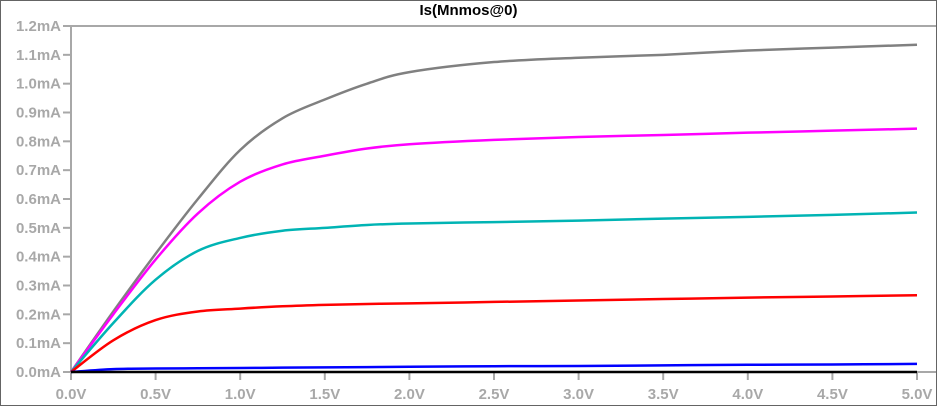 The height and width of the screenshot is (406, 937). I want to click on y-tick-label: 0.5mA, so click(38, 228).